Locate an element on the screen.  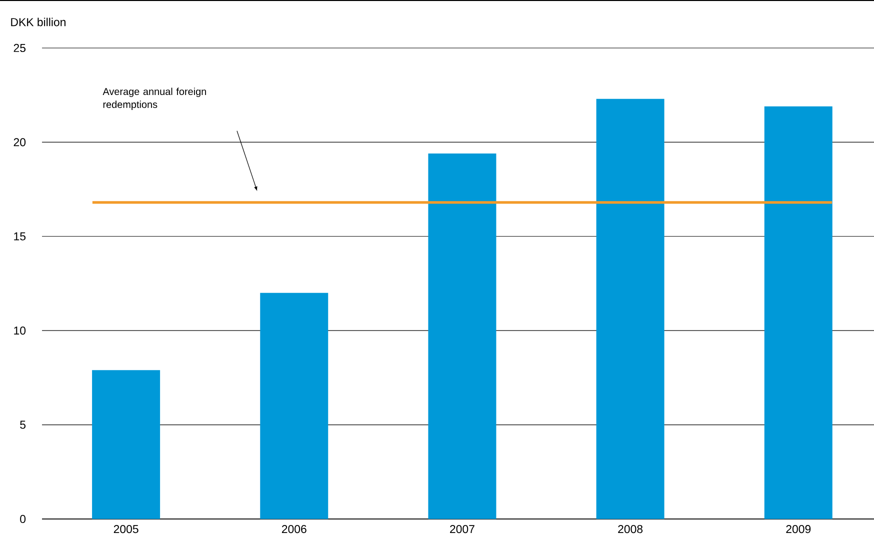
y-tick-label: 20 is located at coordinates (20, 142).